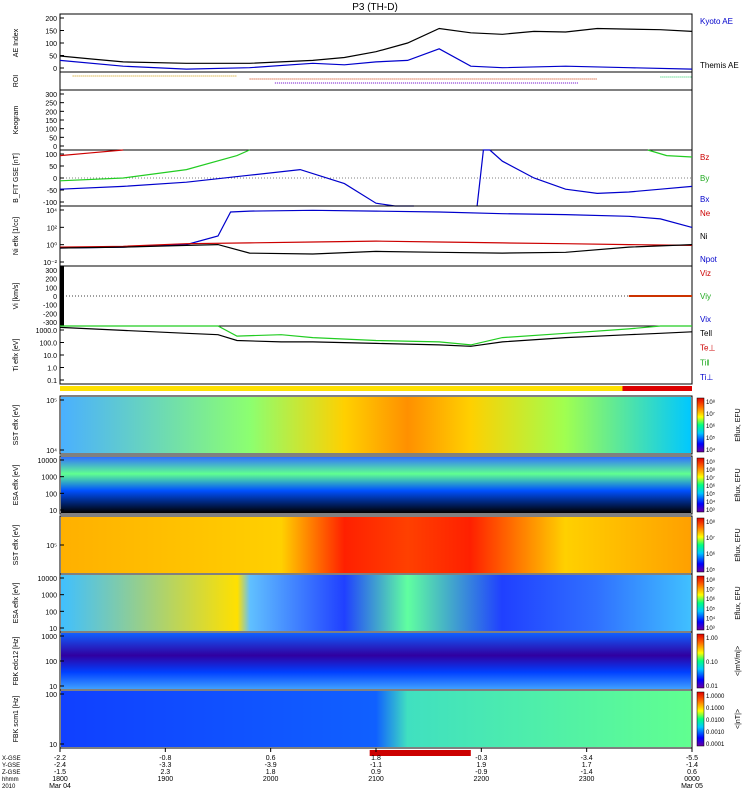  What do you see at coordinates (710, 538) in the screenshot?
I see `colorbar-tick-sst_i: 10⁷` at bounding box center [710, 538].